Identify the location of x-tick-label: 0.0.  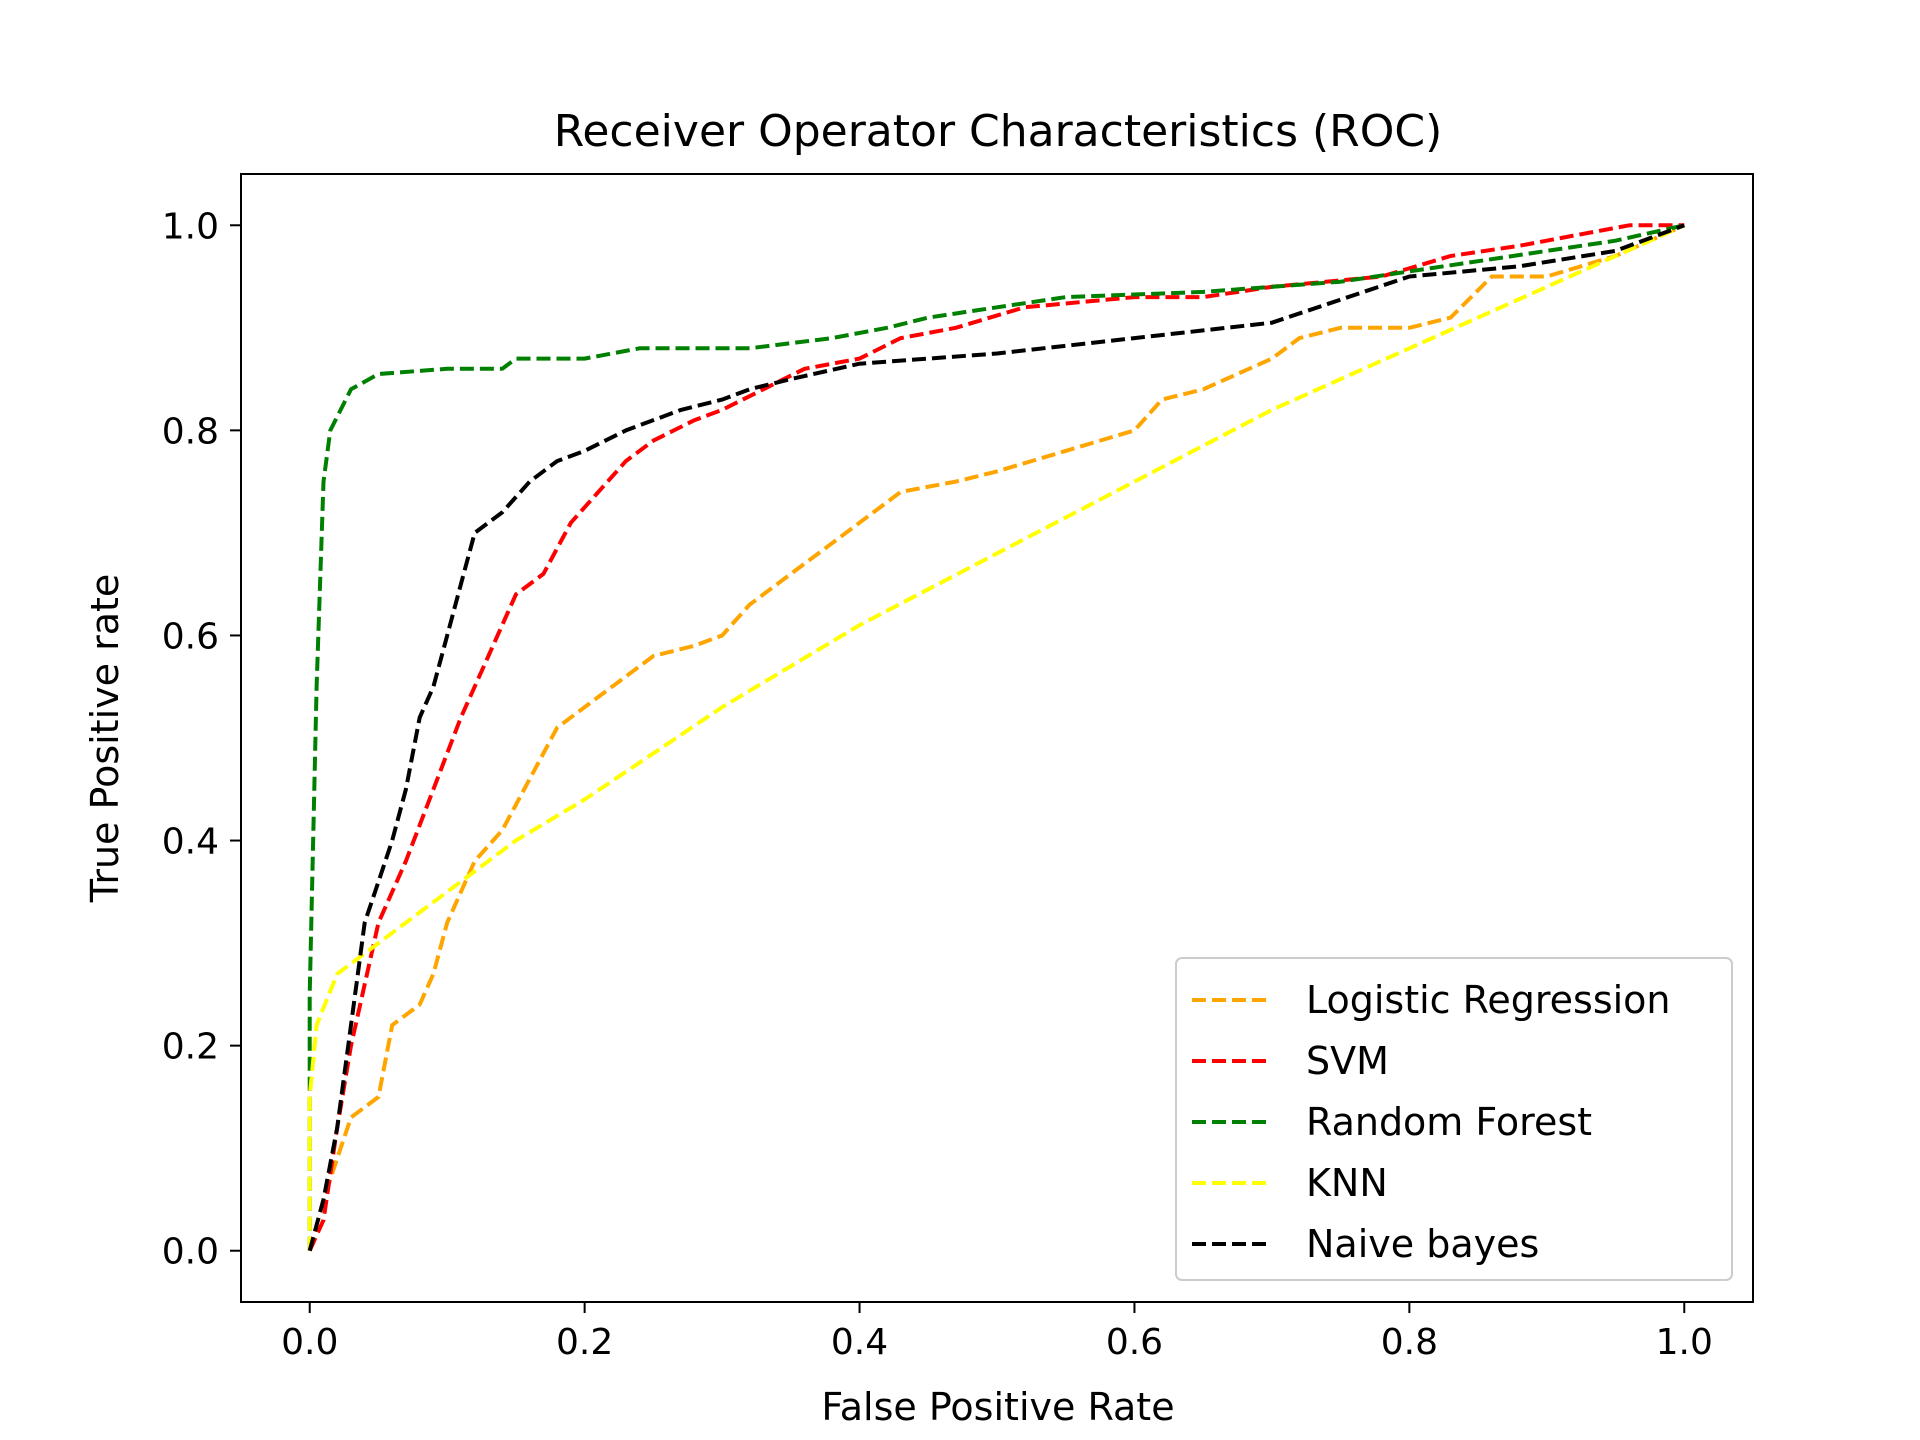
(309, 1342).